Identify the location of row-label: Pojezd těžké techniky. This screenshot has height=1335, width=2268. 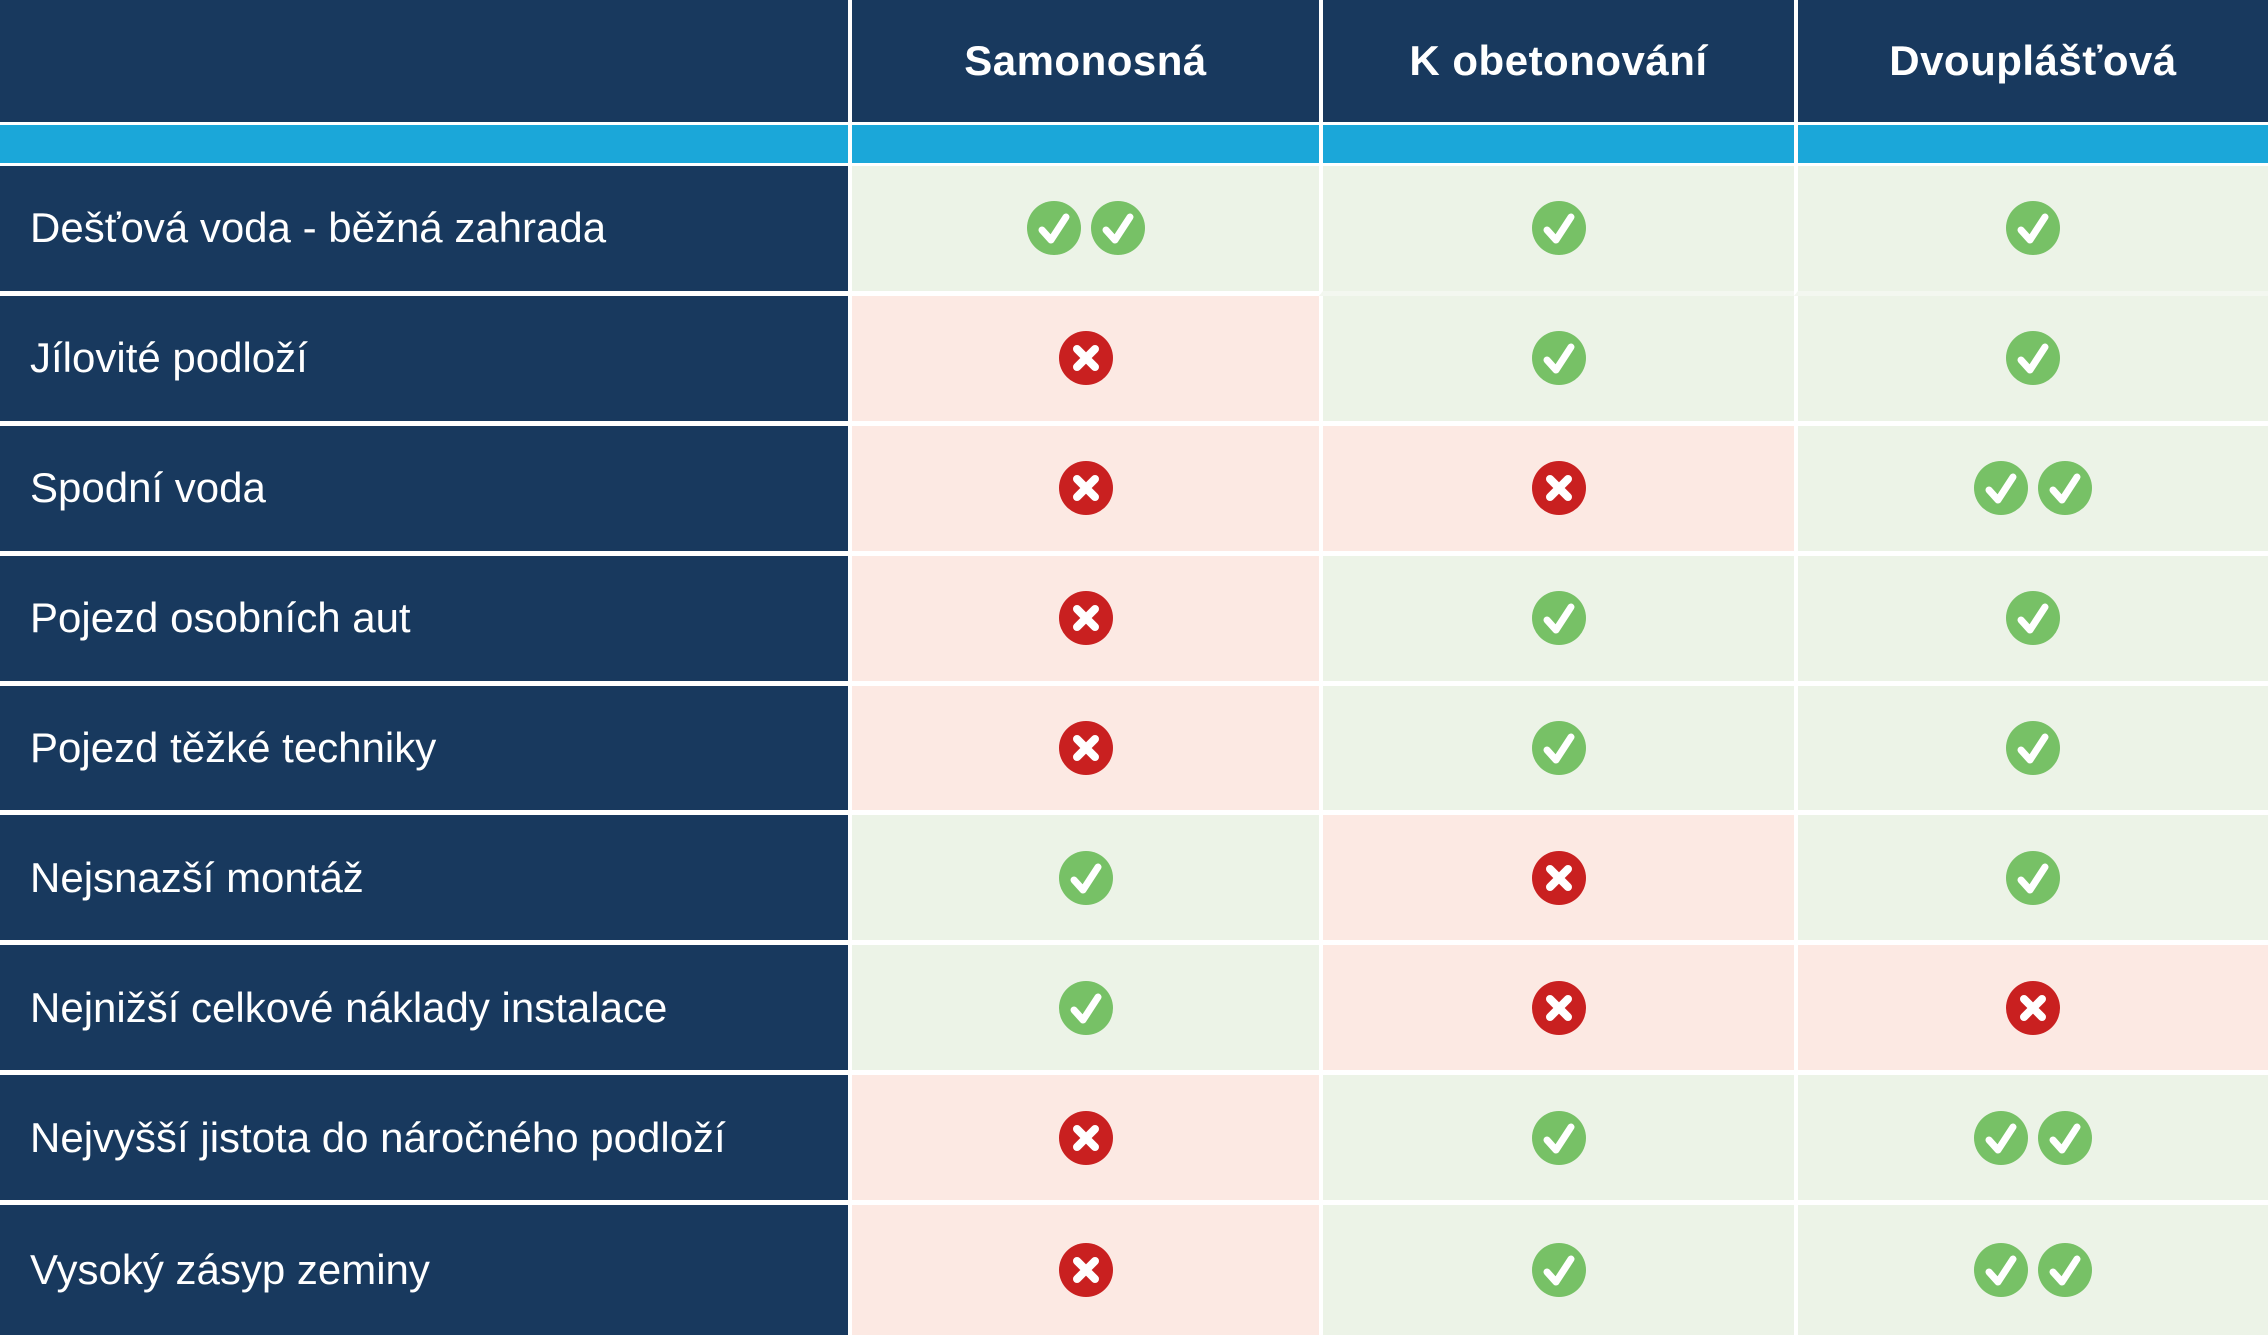
(424, 750).